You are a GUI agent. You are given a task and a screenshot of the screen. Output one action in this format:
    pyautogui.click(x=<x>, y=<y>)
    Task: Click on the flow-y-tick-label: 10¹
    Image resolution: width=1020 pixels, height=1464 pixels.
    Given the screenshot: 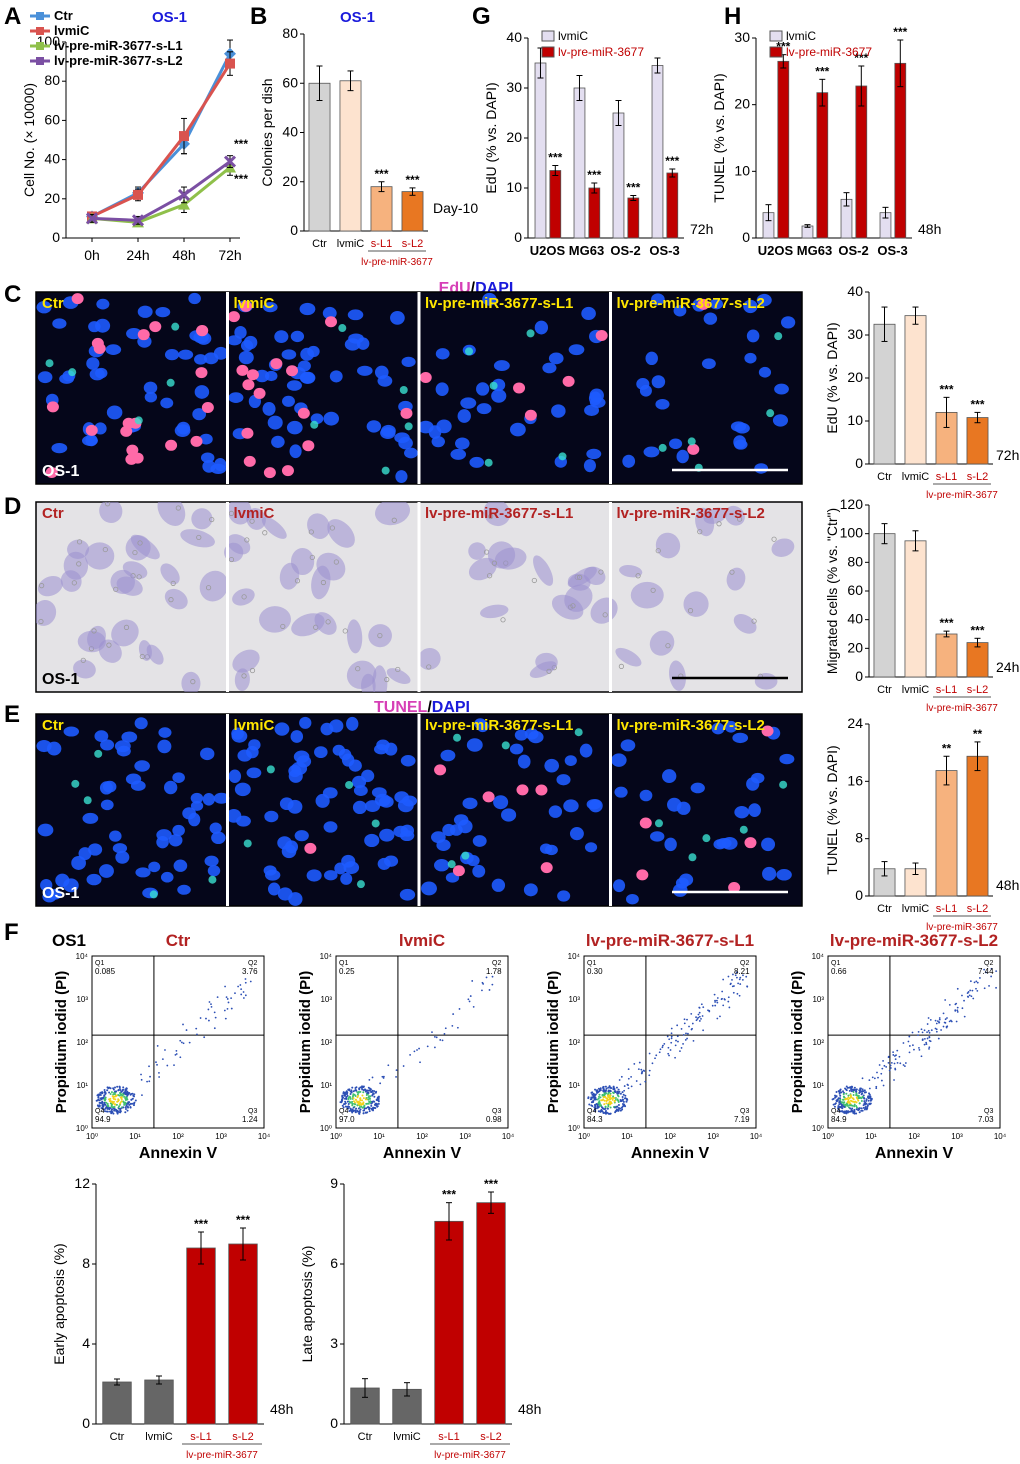 What is the action you would take?
    pyautogui.click(x=326, y=1085)
    